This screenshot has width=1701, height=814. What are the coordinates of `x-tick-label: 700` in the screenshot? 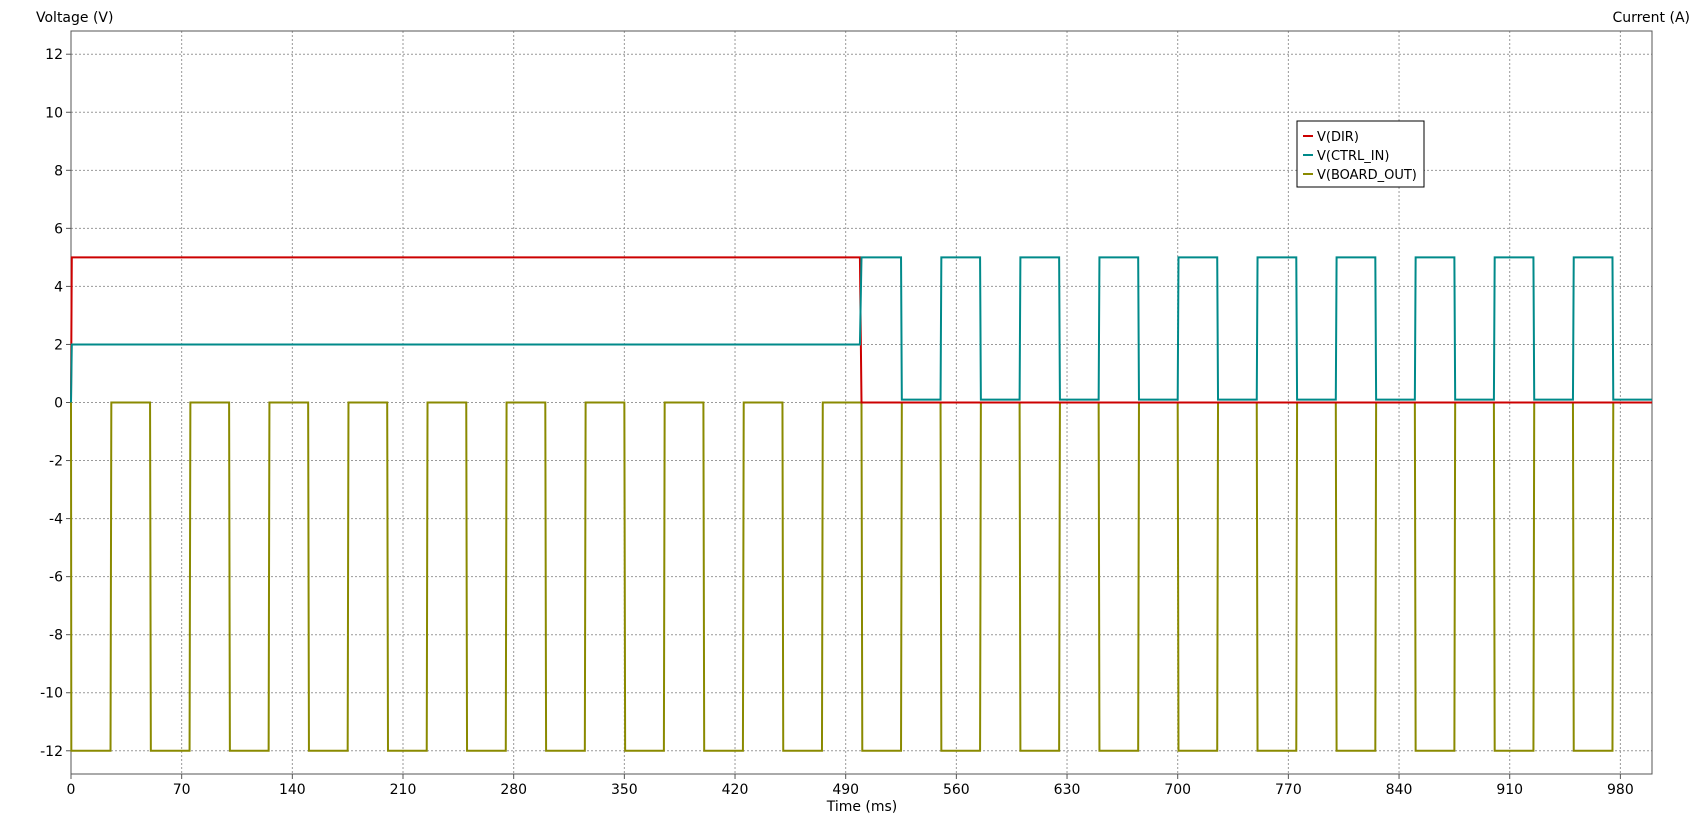 It's located at (1177, 790).